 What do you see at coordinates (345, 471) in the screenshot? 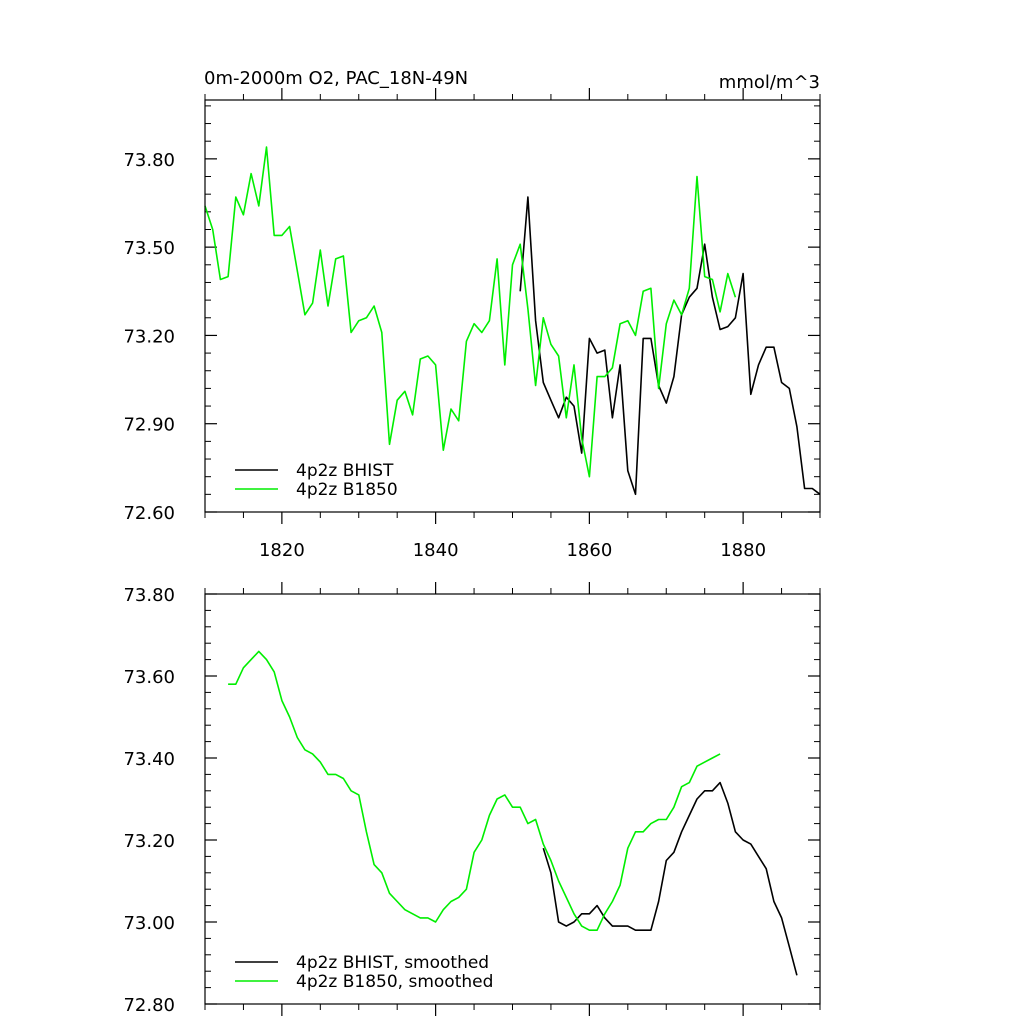
I see `legend-label: 4p2z BHIST` at bounding box center [345, 471].